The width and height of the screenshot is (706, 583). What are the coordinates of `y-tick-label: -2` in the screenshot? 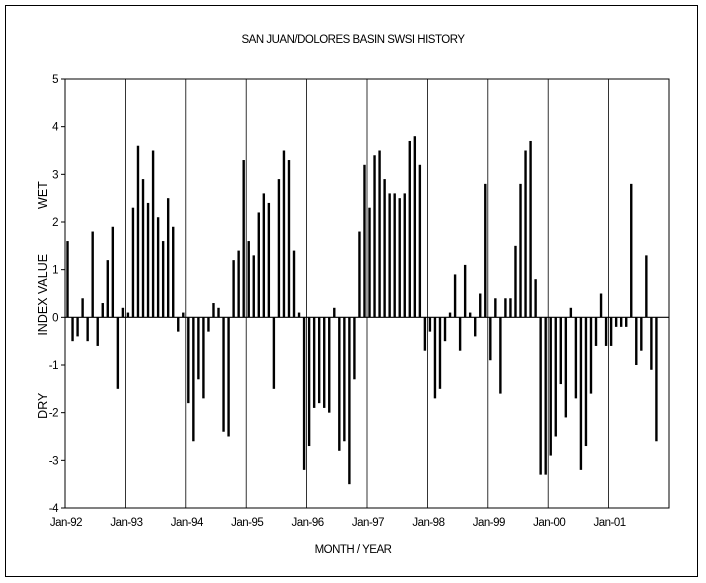 It's located at (53, 414).